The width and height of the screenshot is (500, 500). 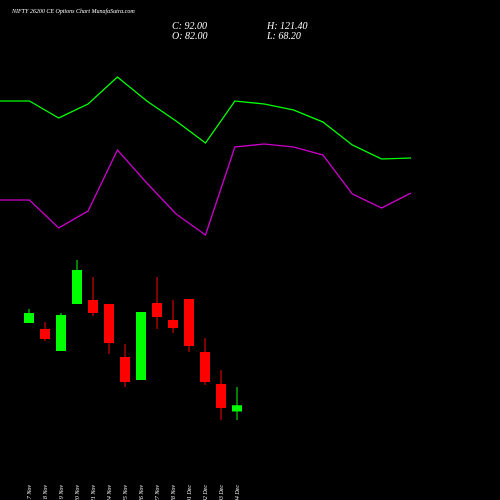 What do you see at coordinates (174, 492) in the screenshot?
I see `x-tick-label: 28 Nov` at bounding box center [174, 492].